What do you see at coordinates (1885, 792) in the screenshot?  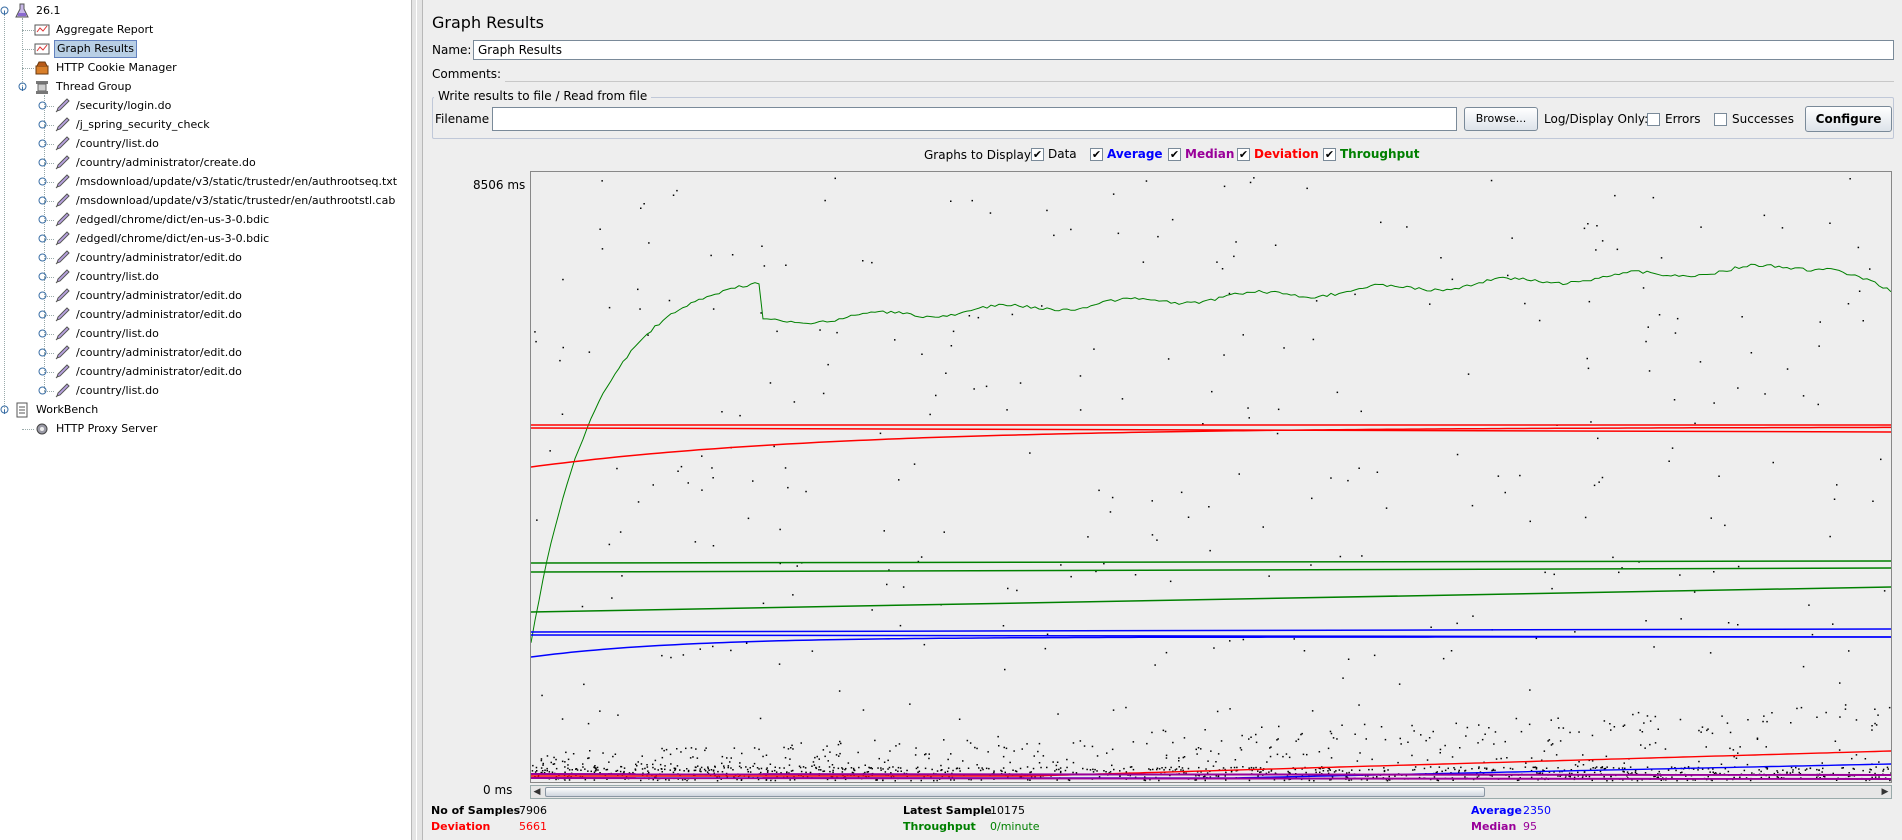 I see `scroll-right-icon: ▶` at bounding box center [1885, 792].